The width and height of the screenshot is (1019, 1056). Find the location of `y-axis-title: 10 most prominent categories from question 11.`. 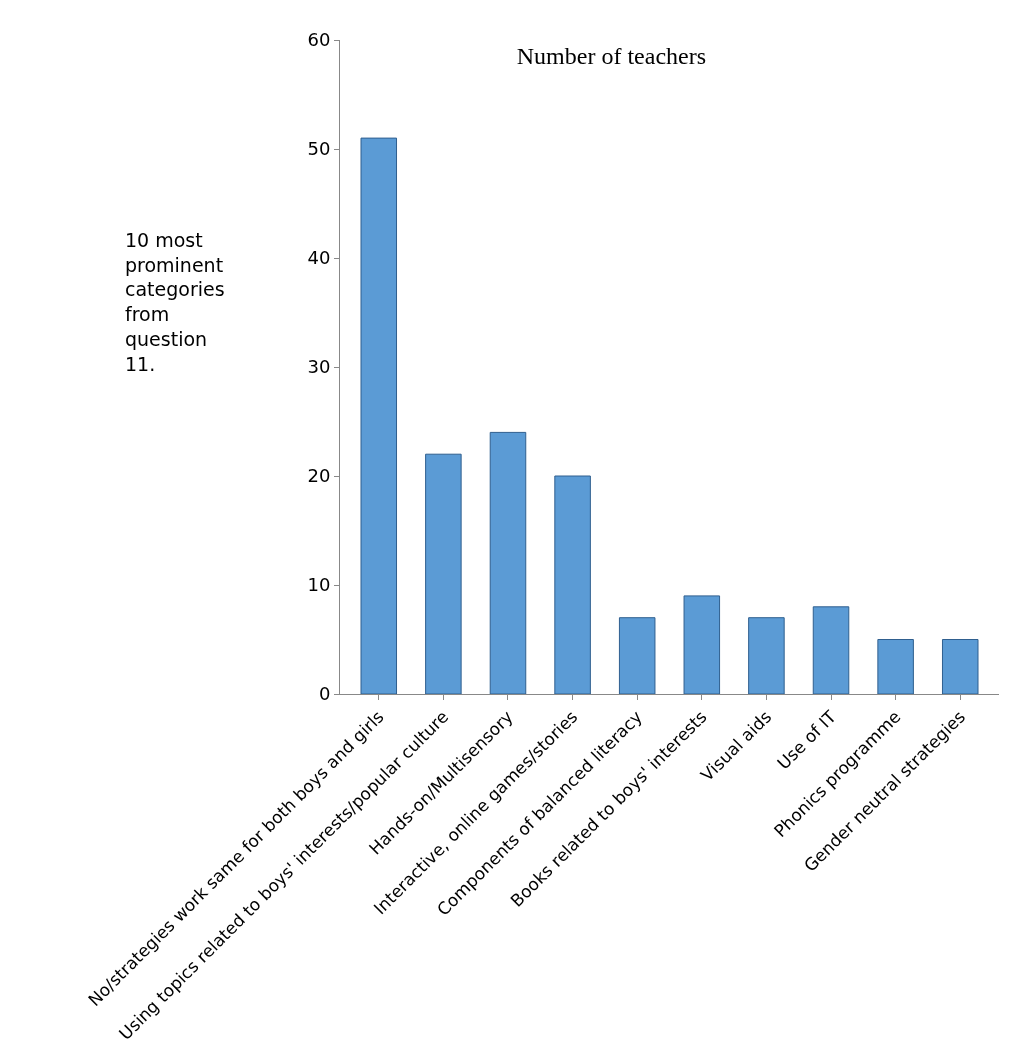

y-axis-title: 10 most prominent categories from question 11. is located at coordinates (175, 302).